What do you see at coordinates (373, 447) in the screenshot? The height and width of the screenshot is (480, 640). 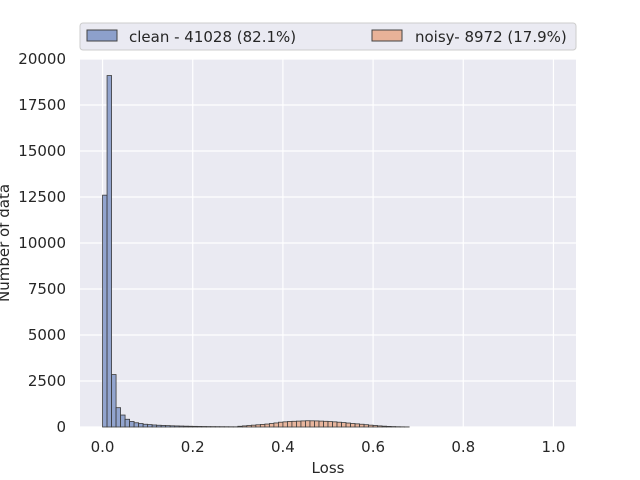 I see `x-tick-label: 0.6` at bounding box center [373, 447].